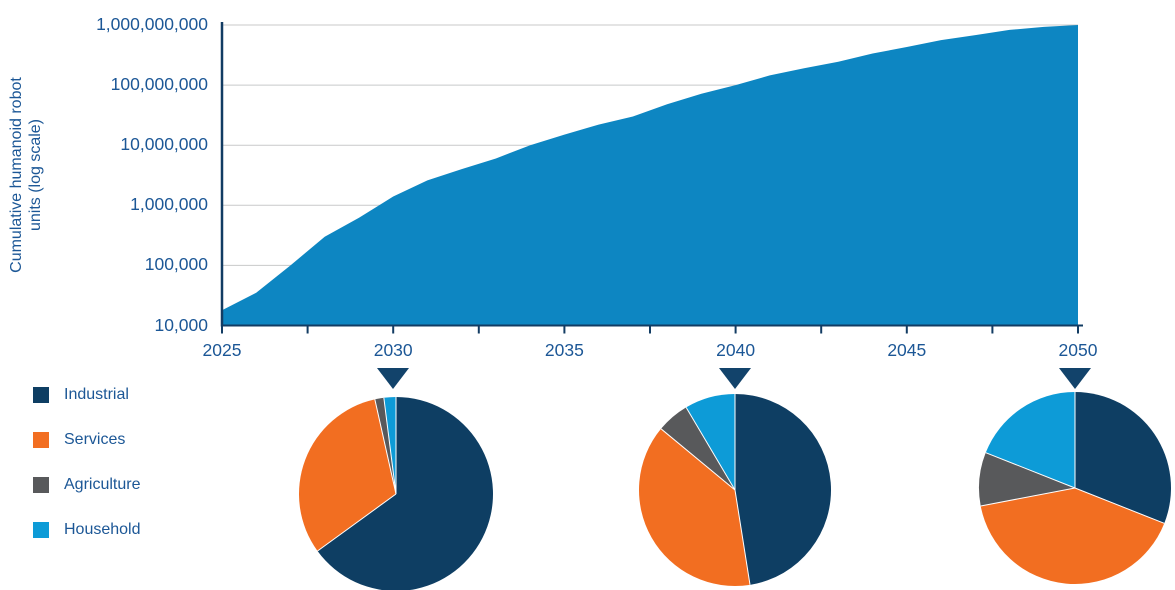 Image resolution: width=1175 pixels, height=590 pixels. I want to click on legend-item-industrial: Industrial, so click(87, 394).